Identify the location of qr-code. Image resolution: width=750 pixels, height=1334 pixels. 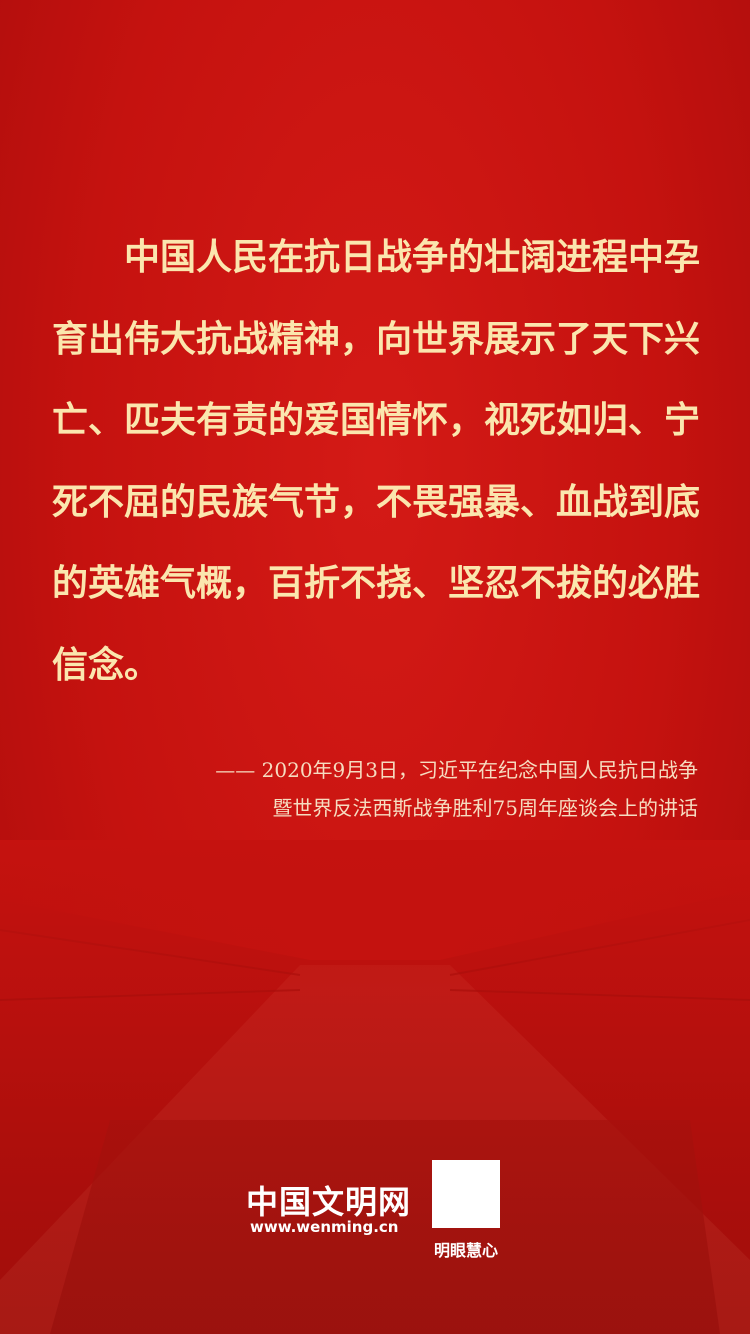
(466, 1194).